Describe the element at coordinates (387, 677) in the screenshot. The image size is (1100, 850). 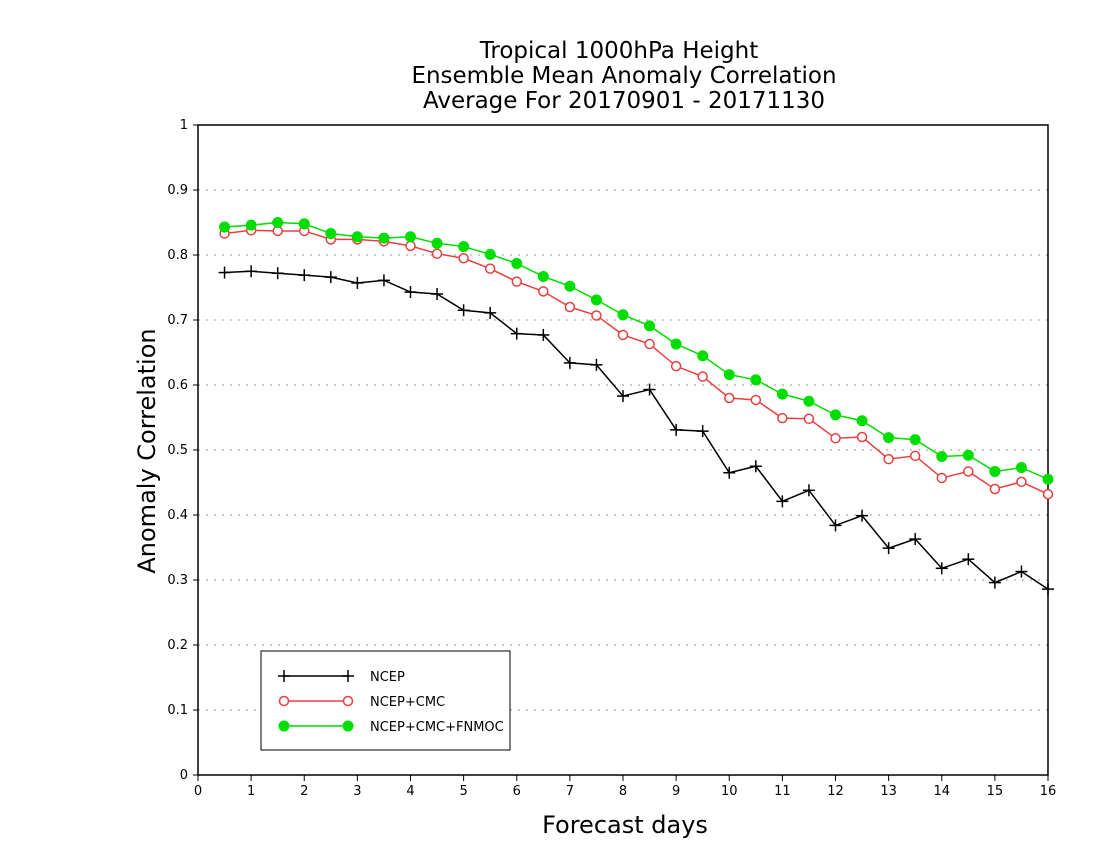
I see `legend-label: NCEP` at that location.